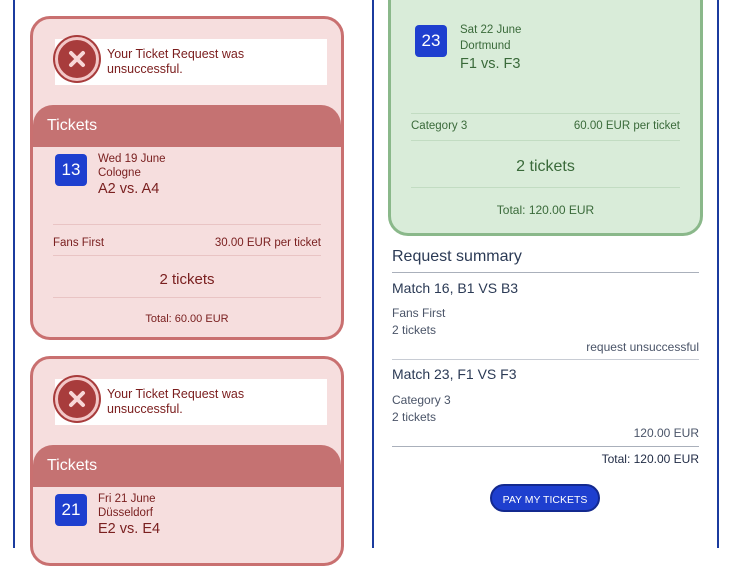 The image size is (730, 566). Describe the element at coordinates (129, 529) in the screenshot. I see `match-teams: E2 vs. E4` at that location.